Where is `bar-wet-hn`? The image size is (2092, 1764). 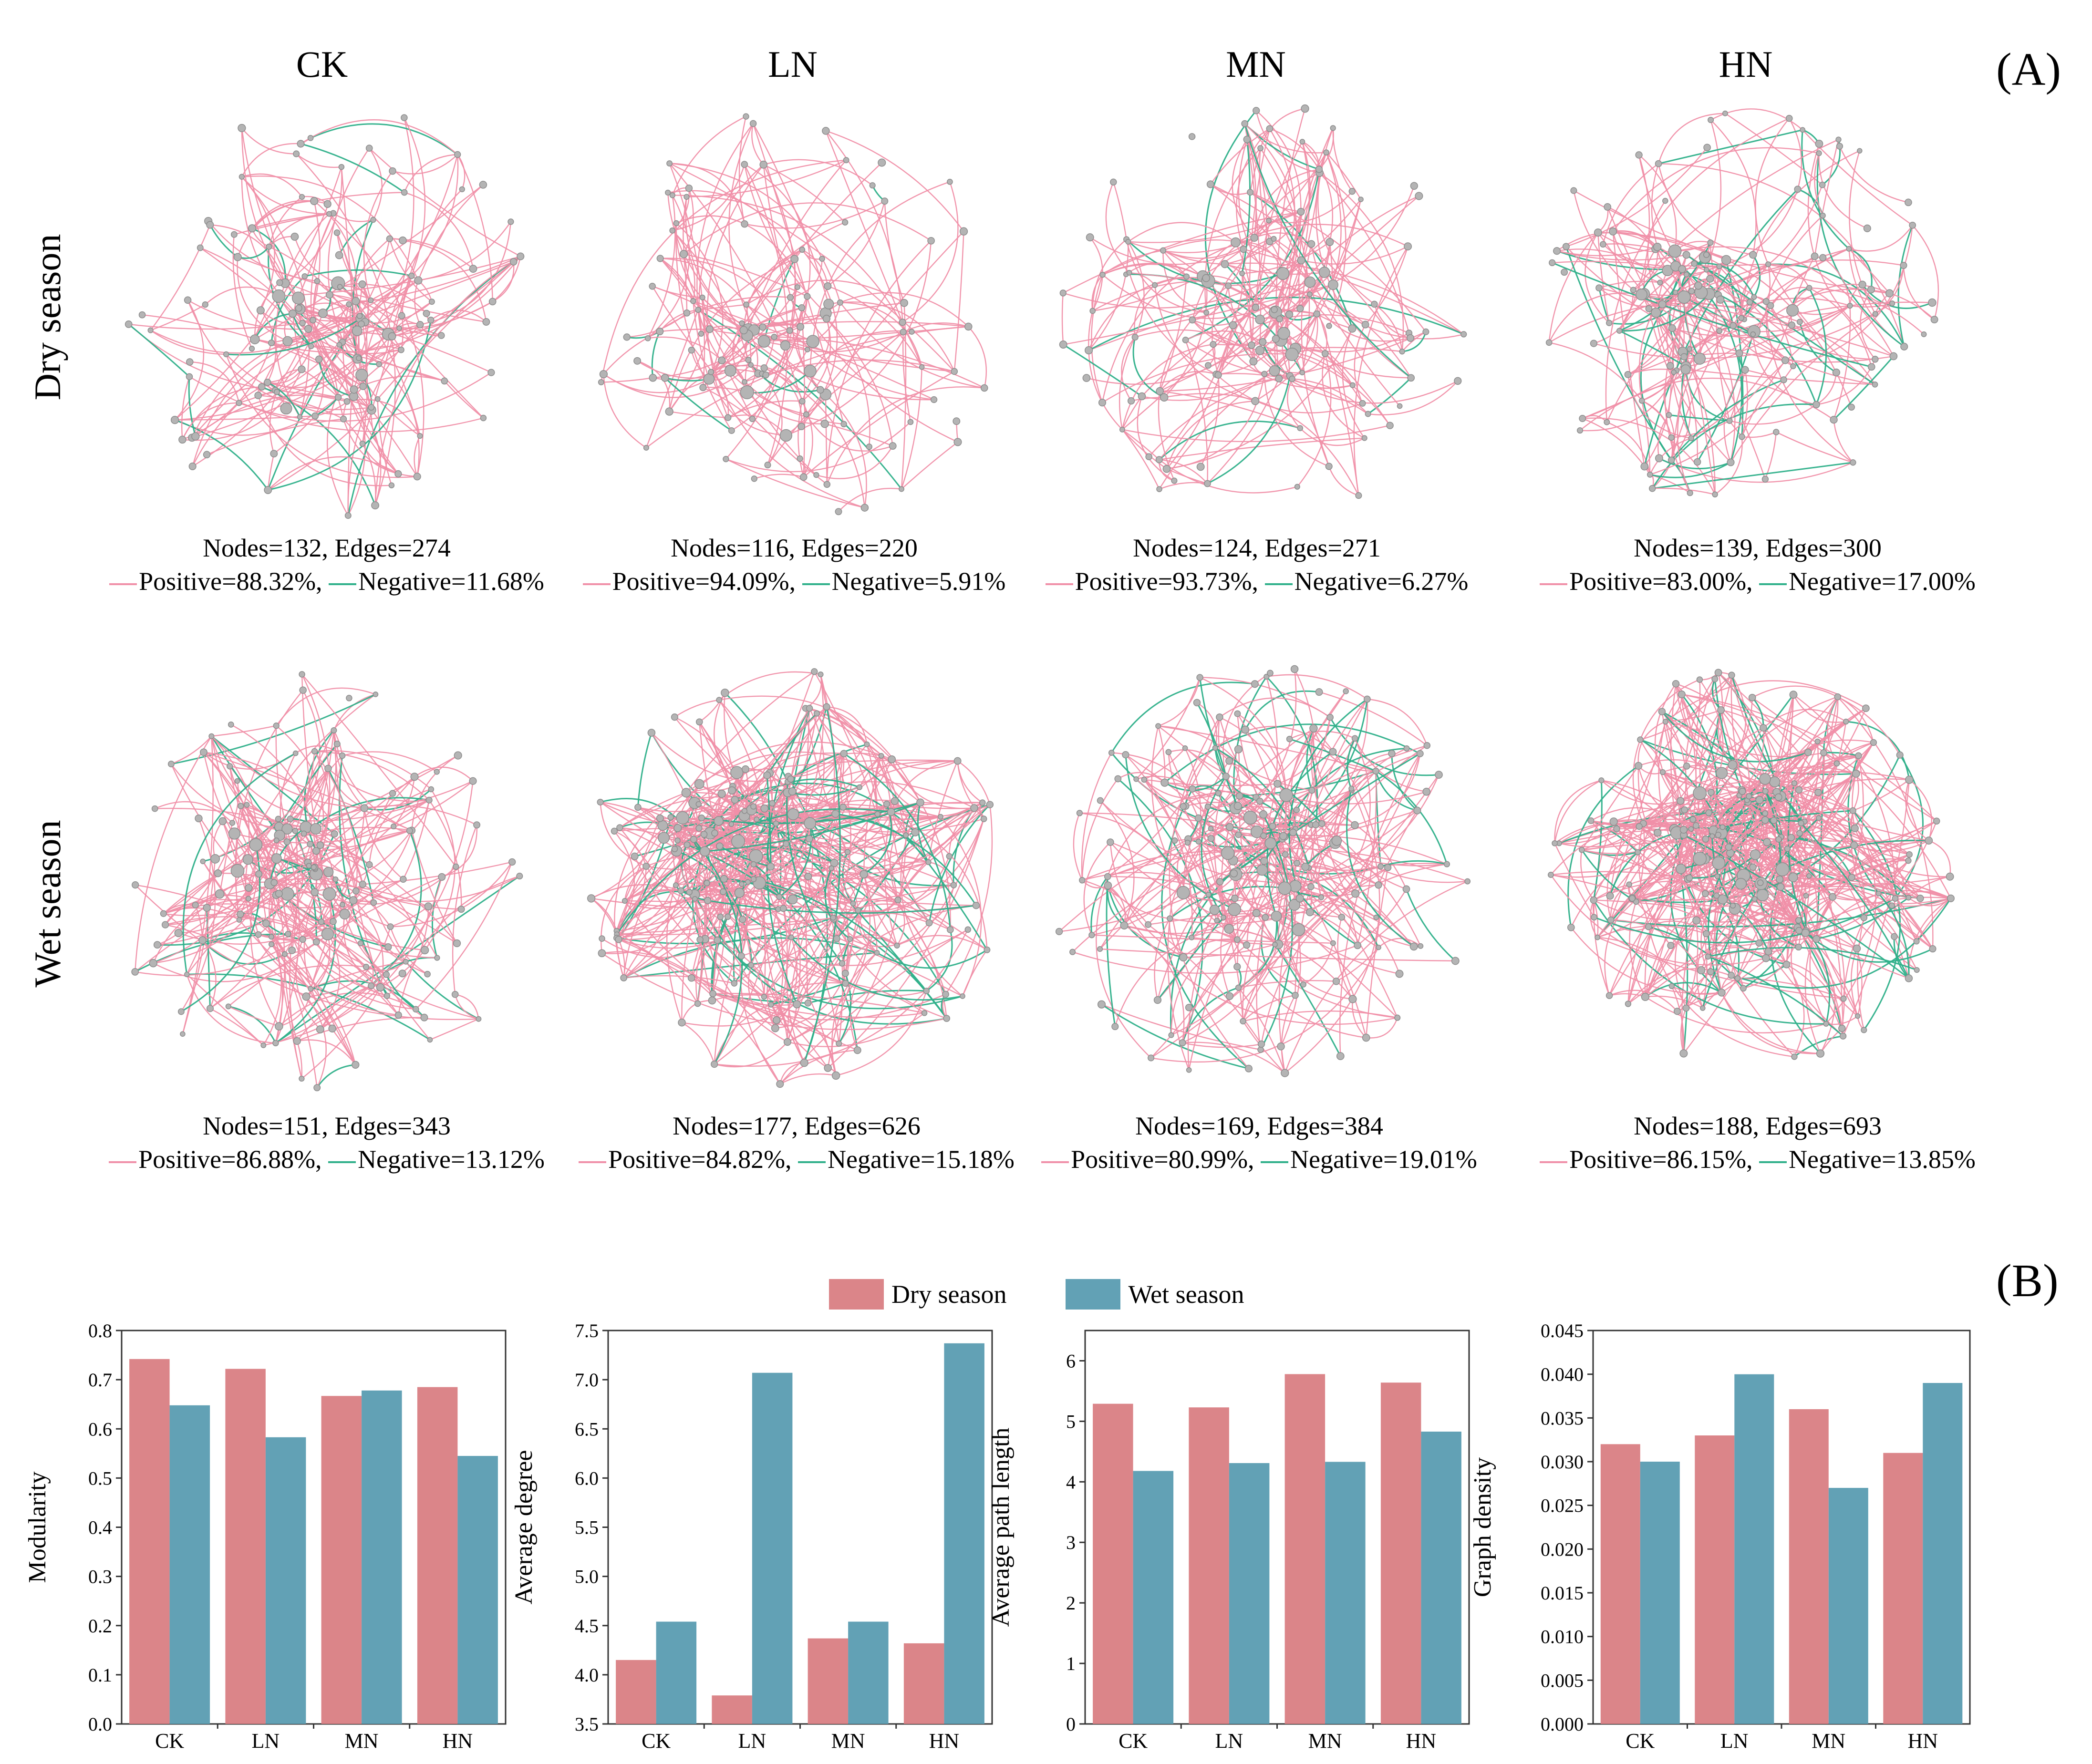 bar-wet-hn is located at coordinates (1943, 1553).